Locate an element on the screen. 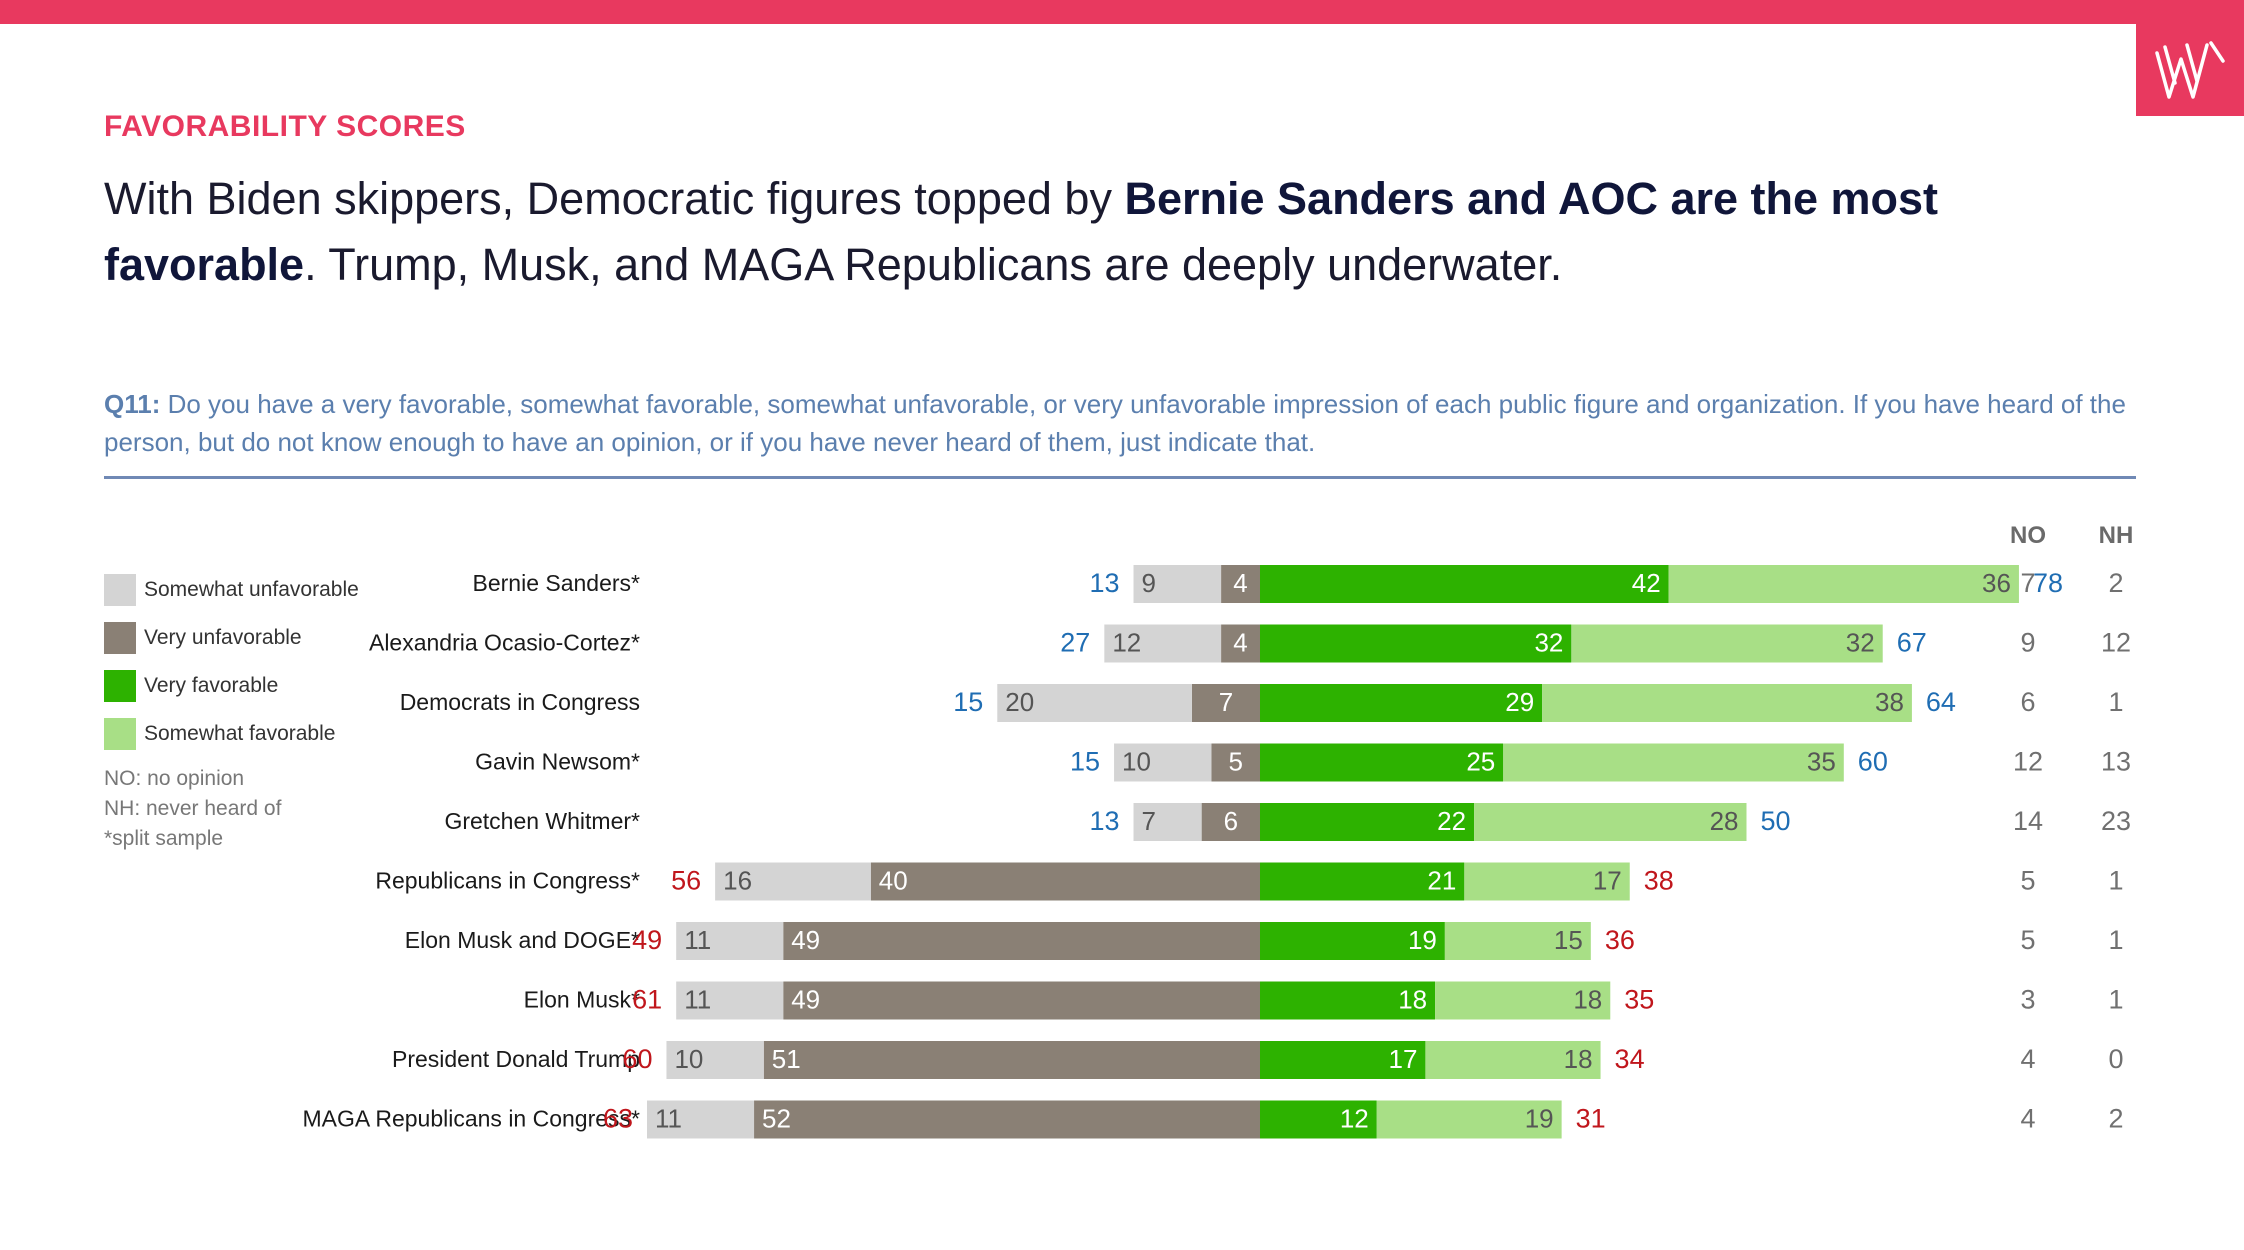 This screenshot has height=1250, width=2244. data-label-very-unfavorable: 7 is located at coordinates (1226, 702).